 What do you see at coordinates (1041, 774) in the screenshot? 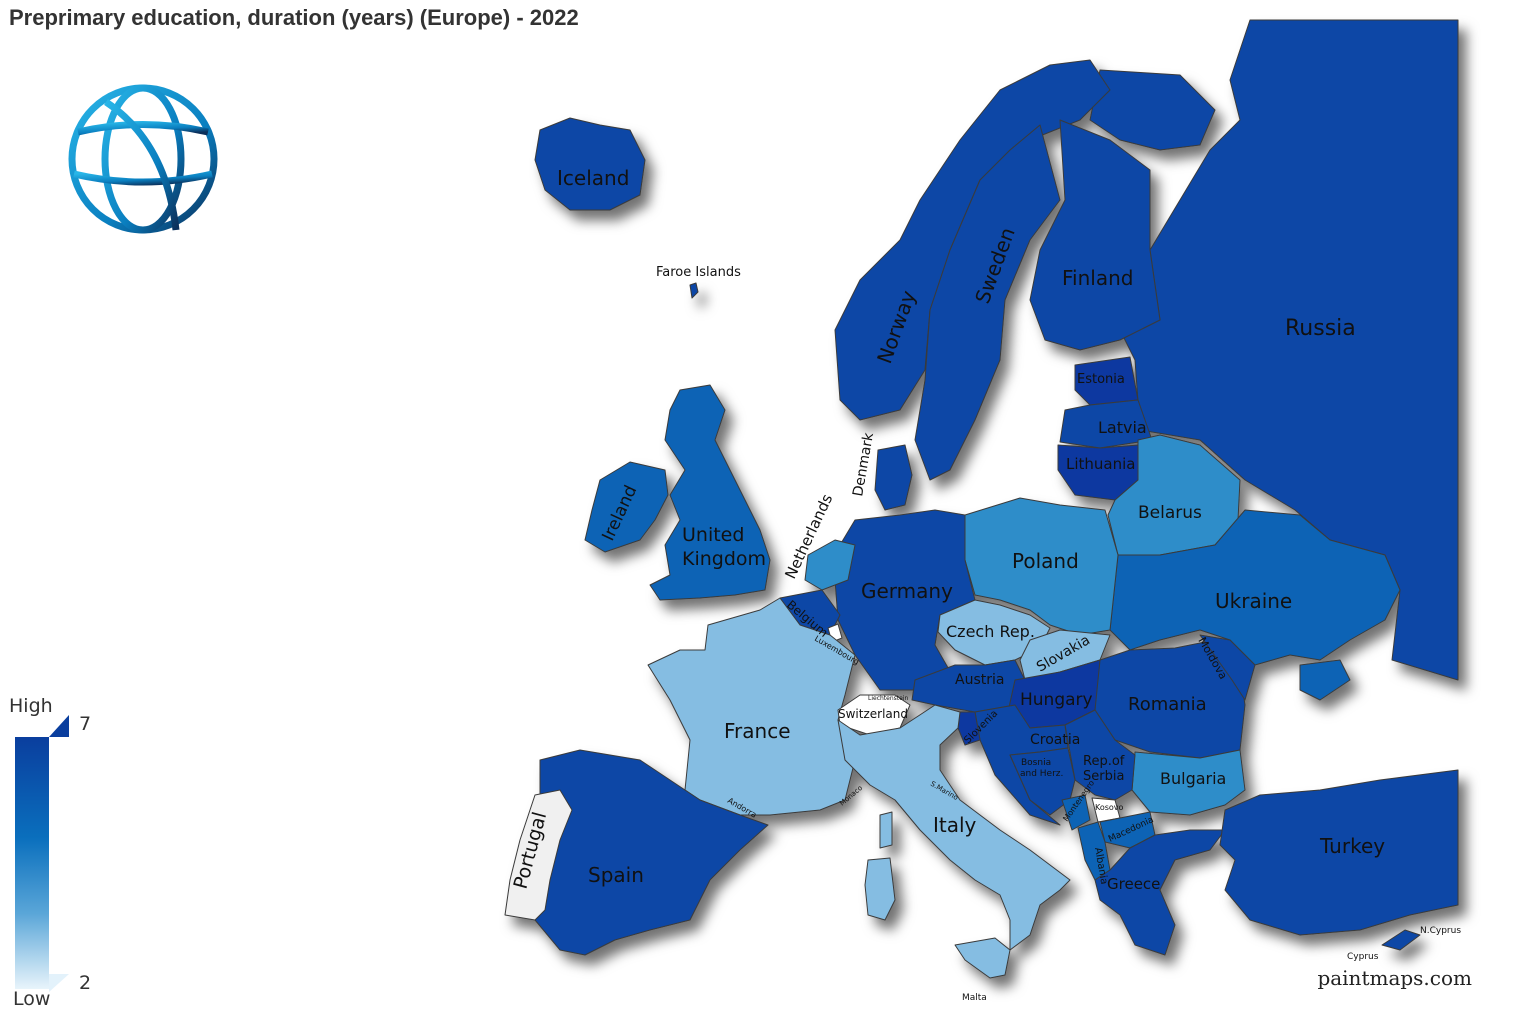
I see `label-bosnia-2: and Herz.` at bounding box center [1041, 774].